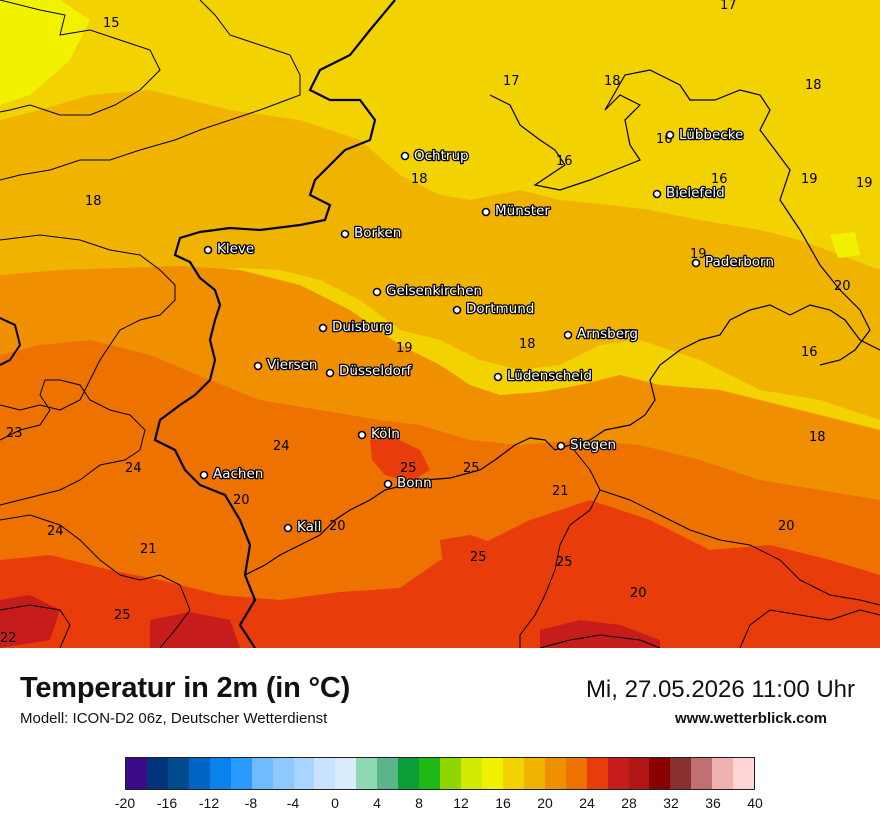  I want to click on city-label: Bielefeld, so click(695, 193).